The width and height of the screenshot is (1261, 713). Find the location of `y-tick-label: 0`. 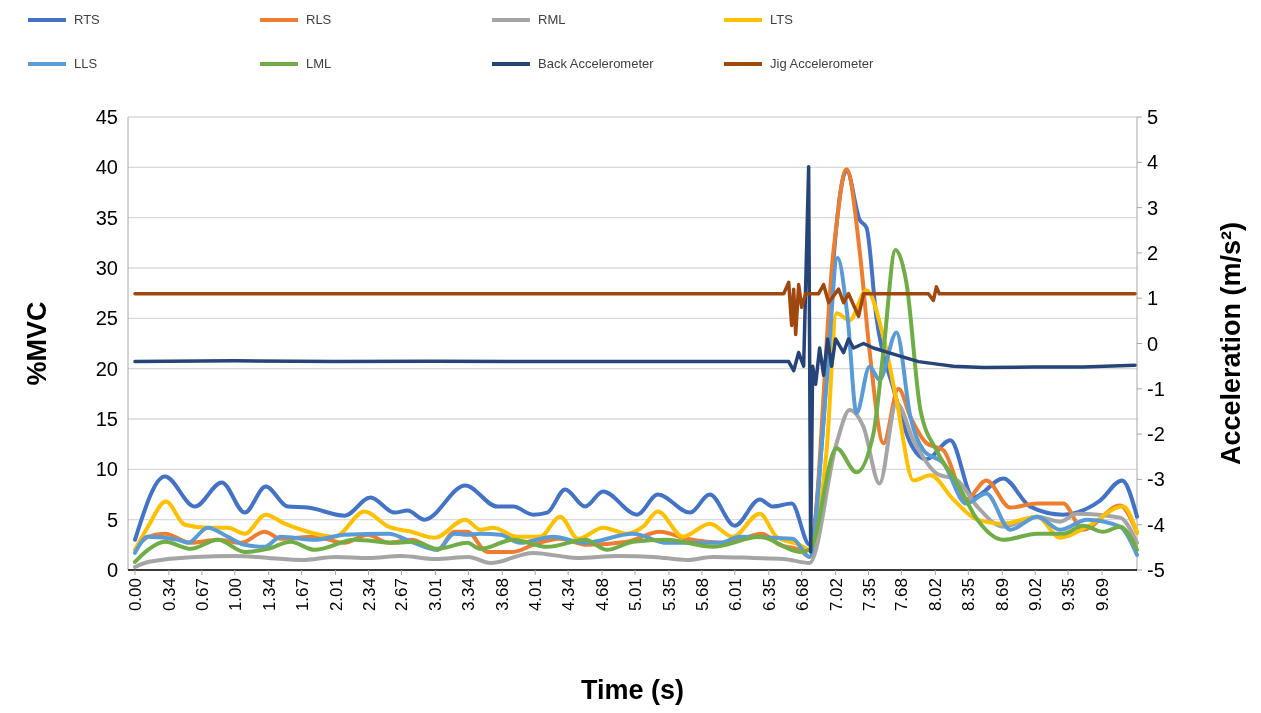

y-tick-label: 0 is located at coordinates (112, 570).